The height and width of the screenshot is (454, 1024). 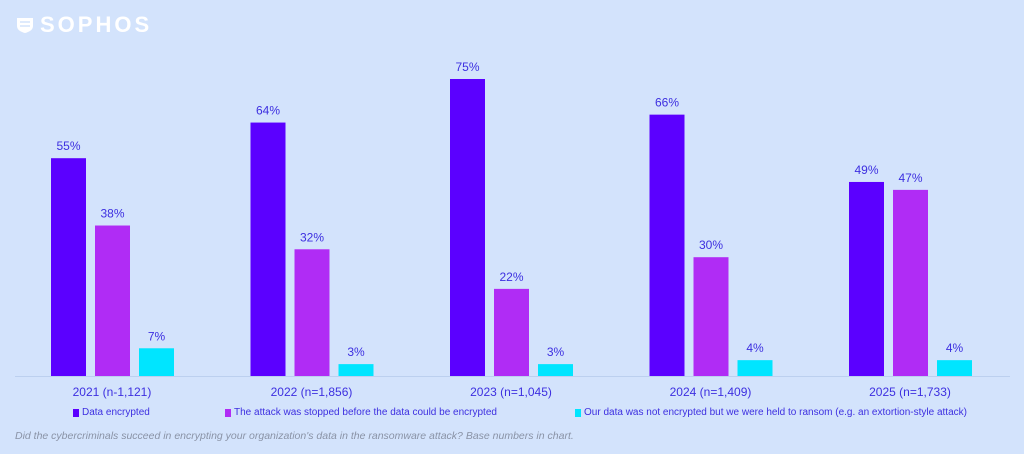 What do you see at coordinates (866, 170) in the screenshot?
I see `data-label: 49%` at bounding box center [866, 170].